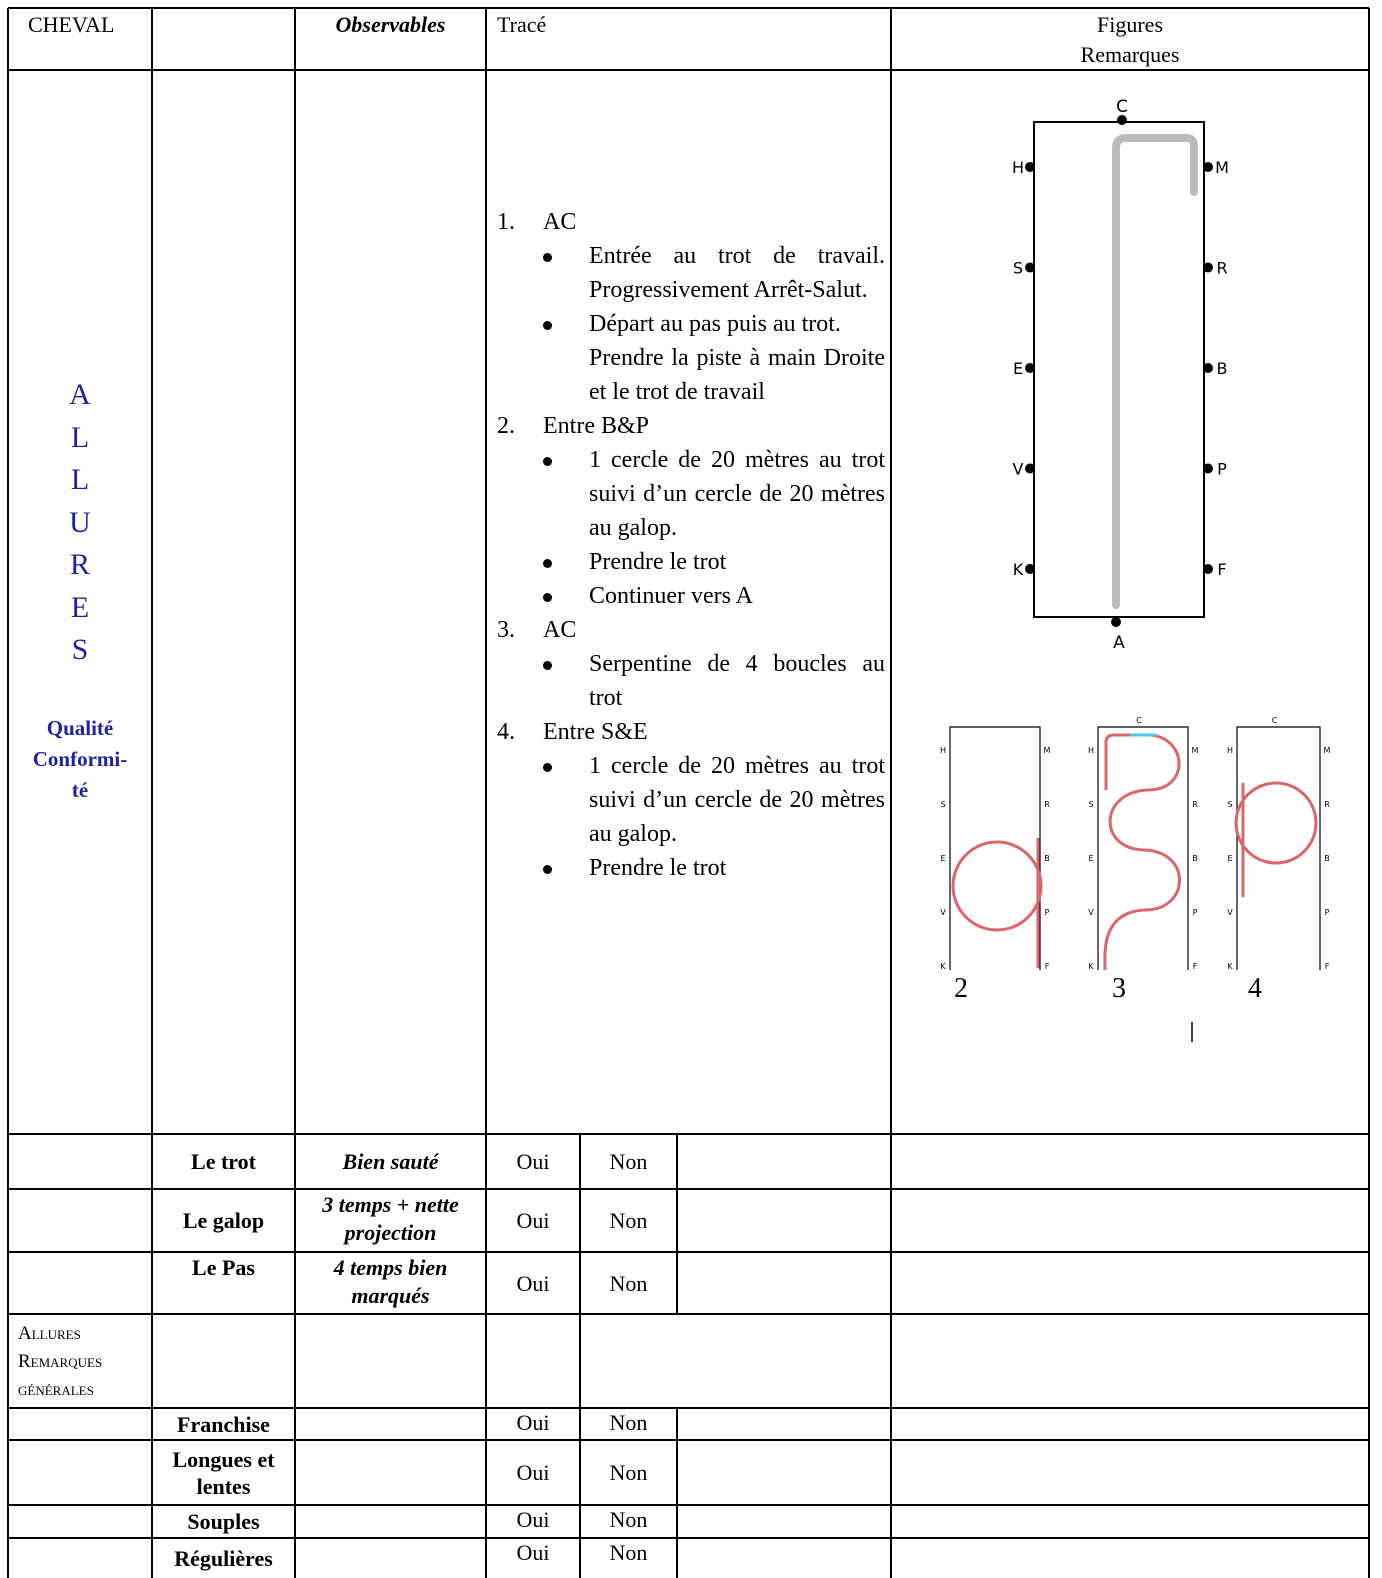 This screenshot has width=1382, height=1578. Describe the element at coordinates (1122, 107) in the screenshot. I see `arena-letter: C` at that location.